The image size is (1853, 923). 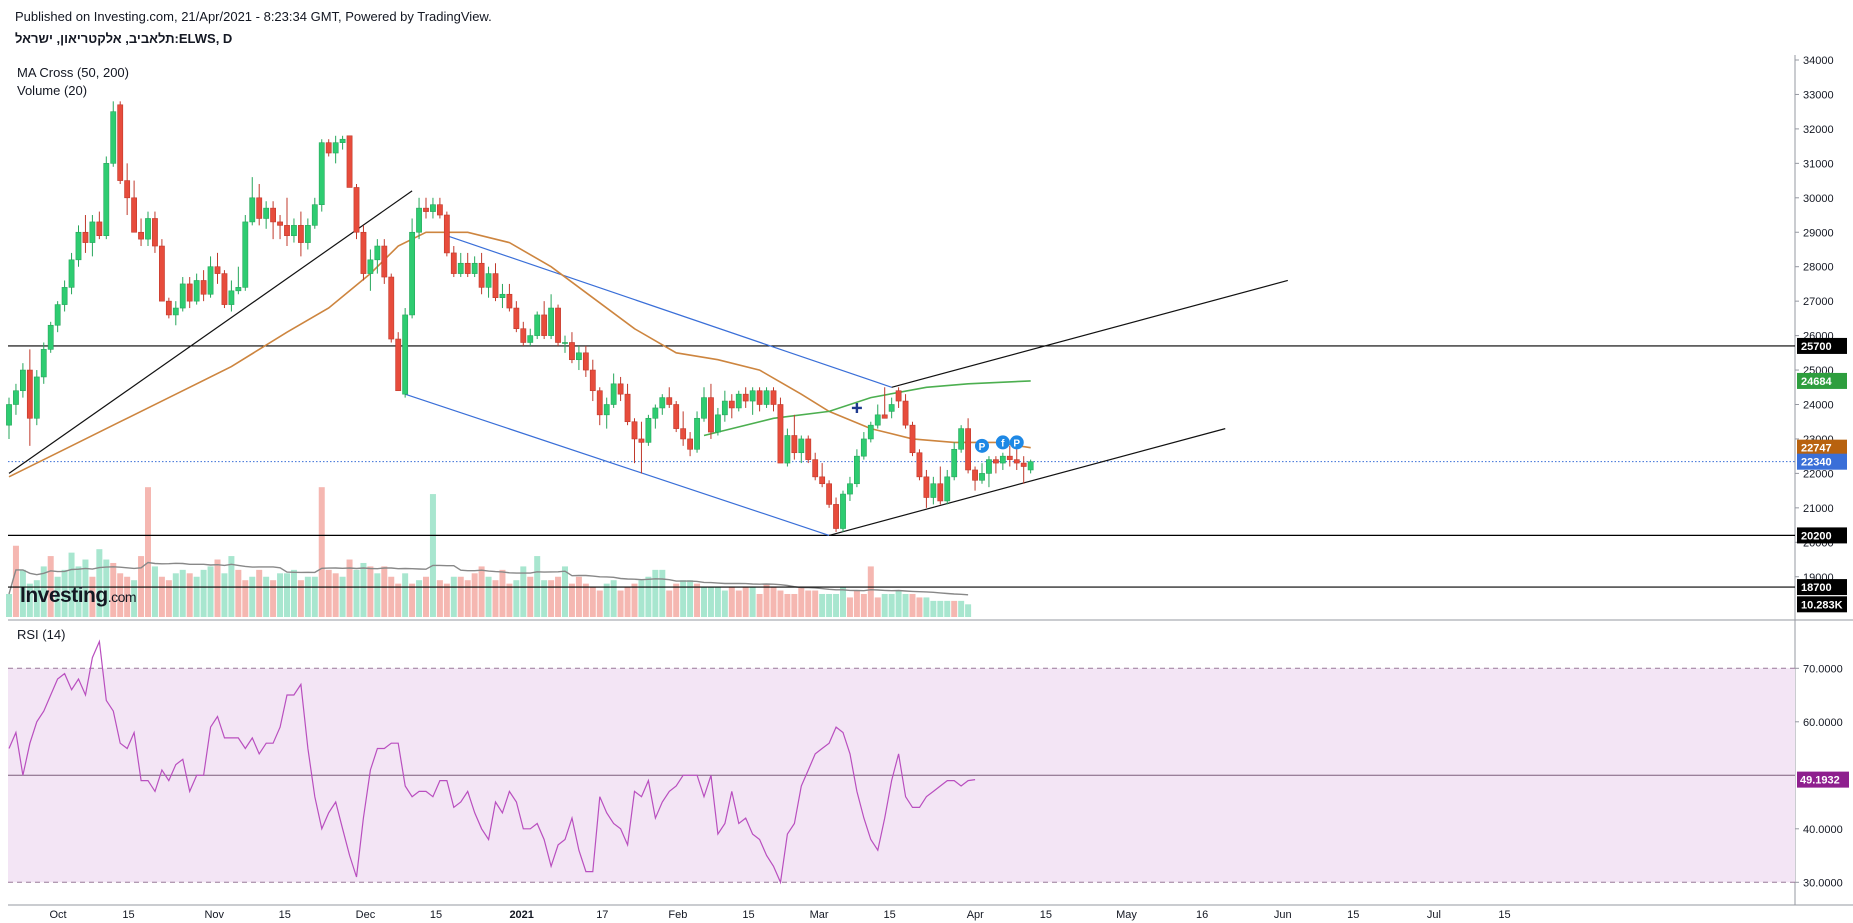 What do you see at coordinates (73, 72) in the screenshot?
I see `ma-cross-indicator-label: MA Cross (50, 200)` at bounding box center [73, 72].